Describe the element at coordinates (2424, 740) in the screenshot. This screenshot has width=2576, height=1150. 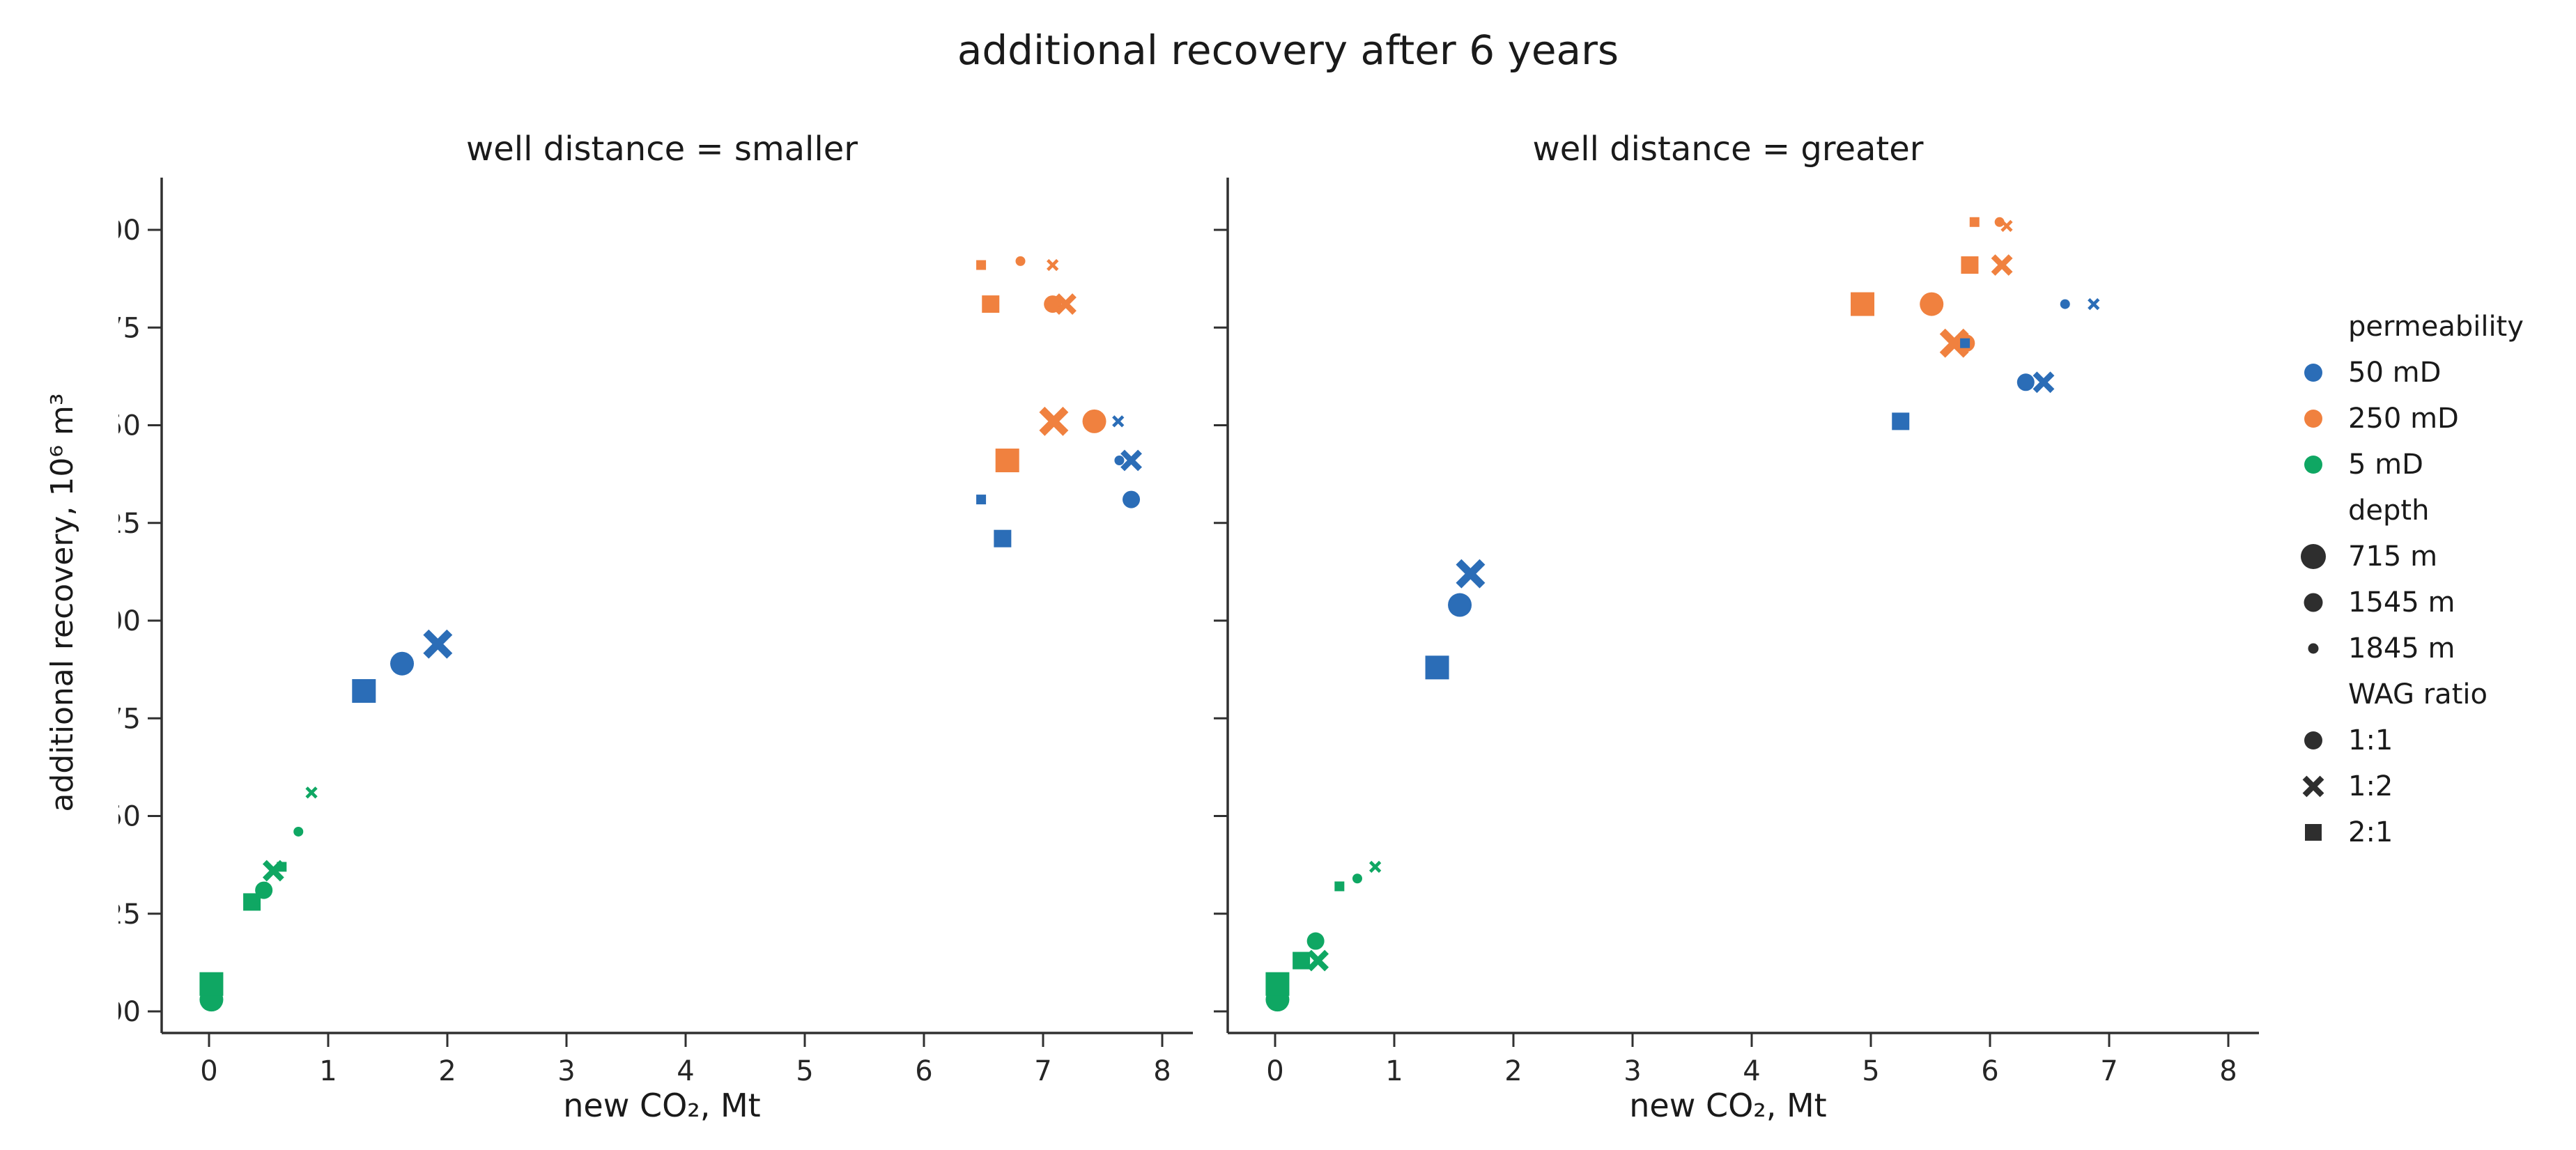
I see `legend-item: 1:1` at that location.